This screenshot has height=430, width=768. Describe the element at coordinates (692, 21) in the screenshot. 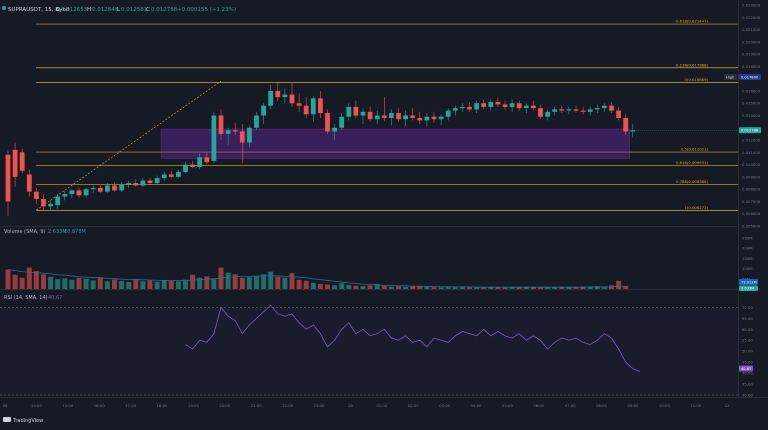

I see `fib-level-label: -0.618(0.021447)` at that location.